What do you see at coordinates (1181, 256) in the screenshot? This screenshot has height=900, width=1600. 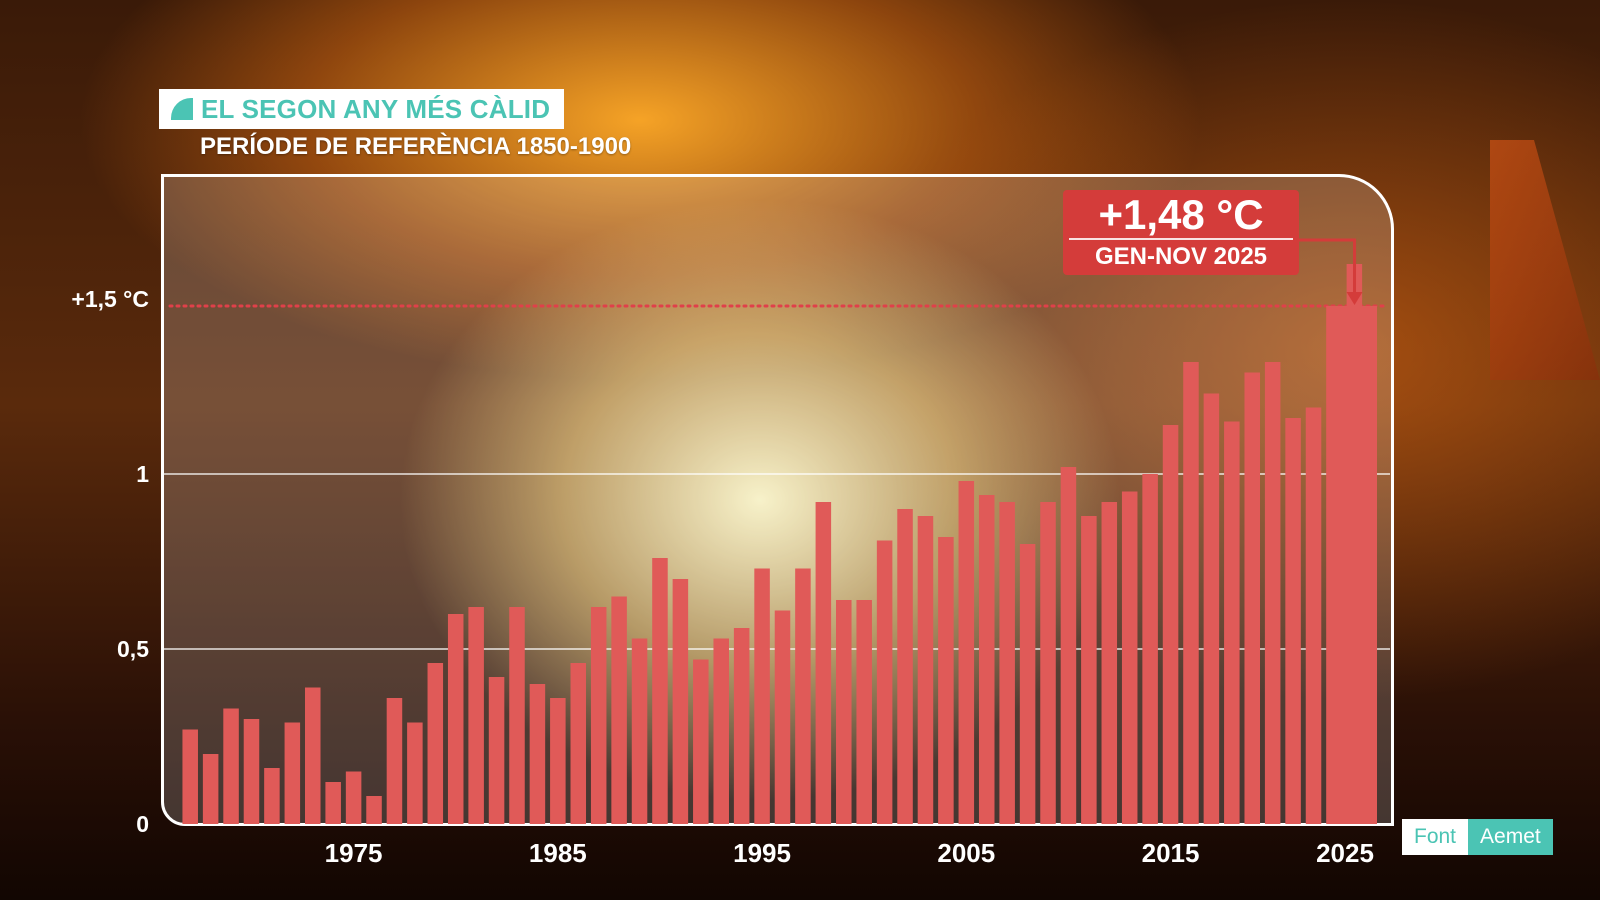 I see `annotation-period: GEN-NOV 2025` at bounding box center [1181, 256].